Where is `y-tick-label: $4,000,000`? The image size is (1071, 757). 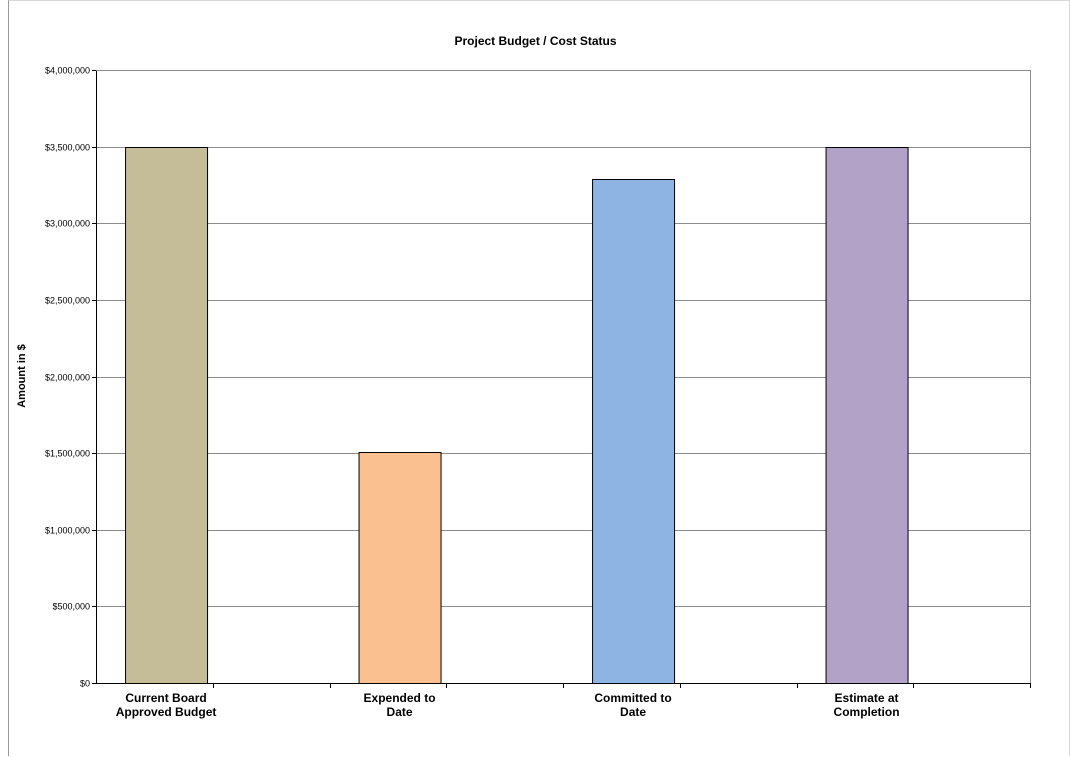 y-tick-label: $4,000,000 is located at coordinates (67, 71).